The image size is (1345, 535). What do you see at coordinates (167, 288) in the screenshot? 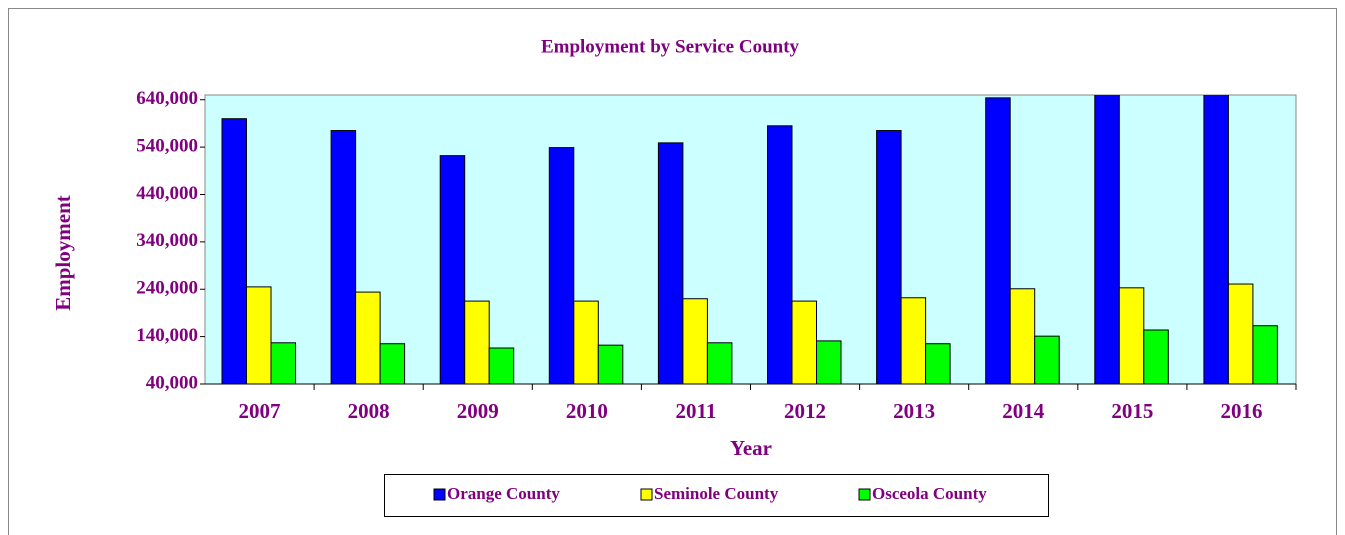
I see `y-tick-label: 240,000` at bounding box center [167, 288].